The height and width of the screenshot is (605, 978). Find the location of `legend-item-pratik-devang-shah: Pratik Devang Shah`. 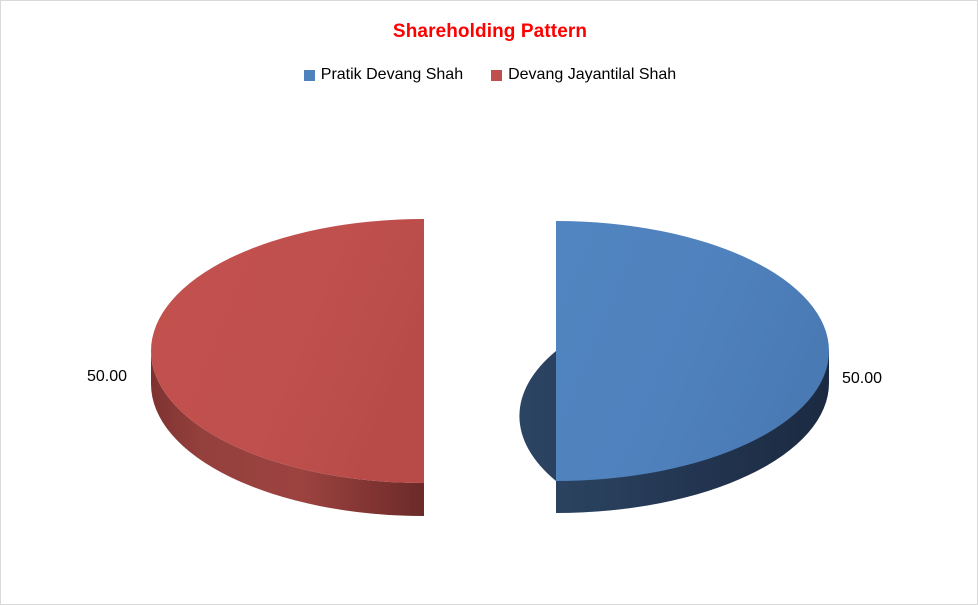

legend-item-pratik-devang-shah: Pratik Devang Shah is located at coordinates (383, 75).